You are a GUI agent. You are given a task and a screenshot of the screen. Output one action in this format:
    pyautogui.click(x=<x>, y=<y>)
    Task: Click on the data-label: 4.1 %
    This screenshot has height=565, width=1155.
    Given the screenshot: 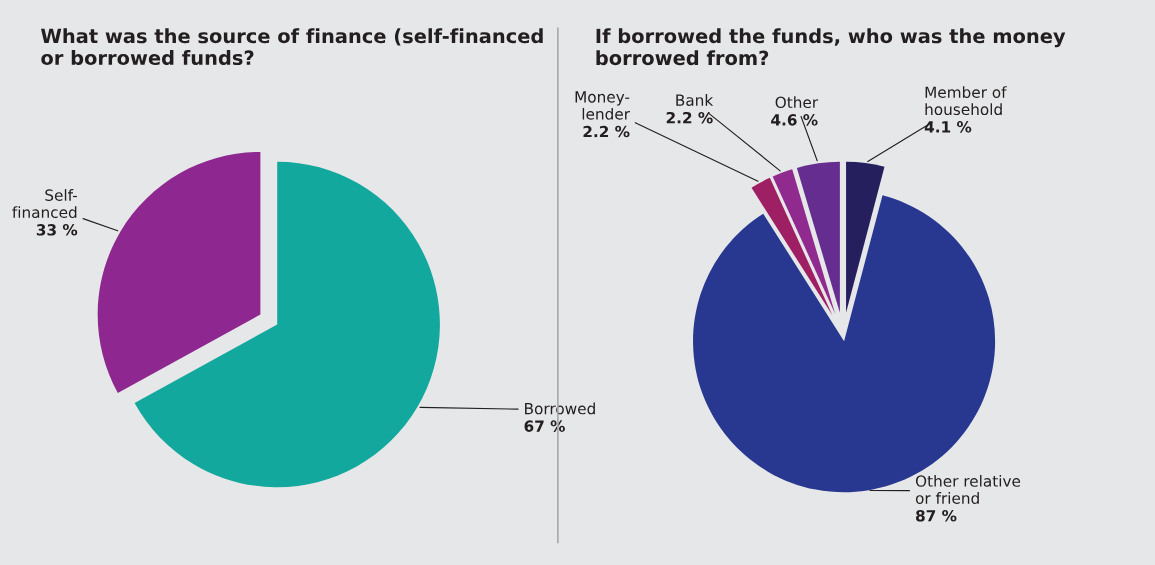 What is the action you would take?
    pyautogui.click(x=948, y=127)
    